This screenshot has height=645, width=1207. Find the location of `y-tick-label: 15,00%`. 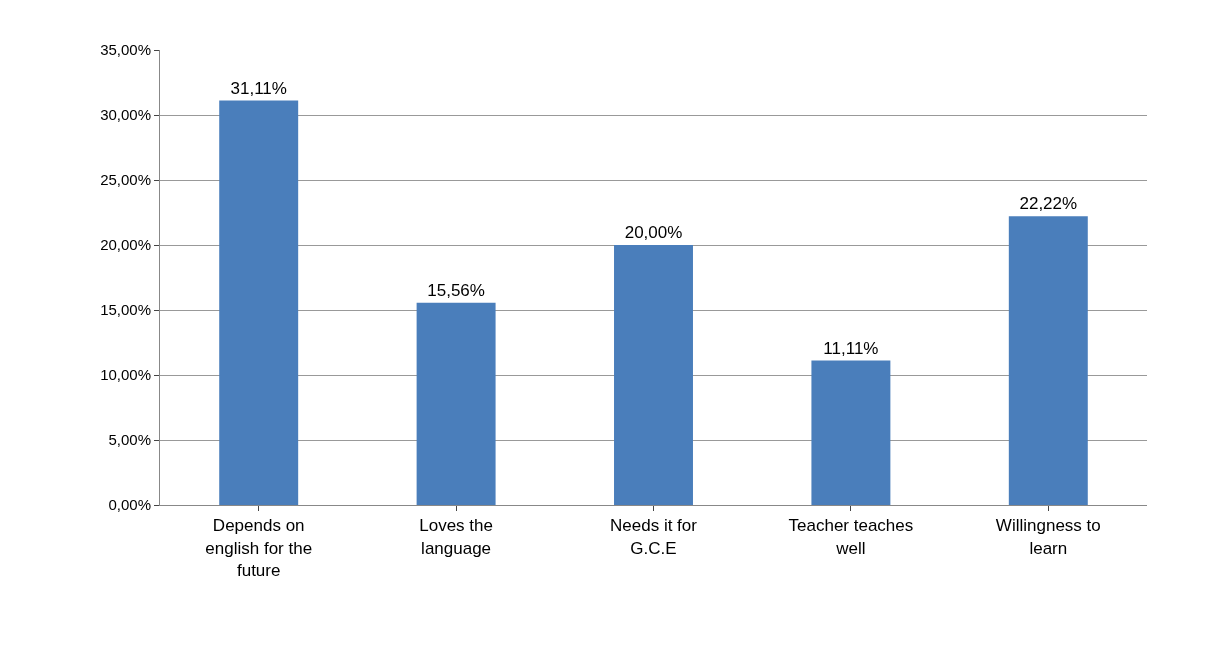

y-tick-label: 15,00% is located at coordinates (125, 310).